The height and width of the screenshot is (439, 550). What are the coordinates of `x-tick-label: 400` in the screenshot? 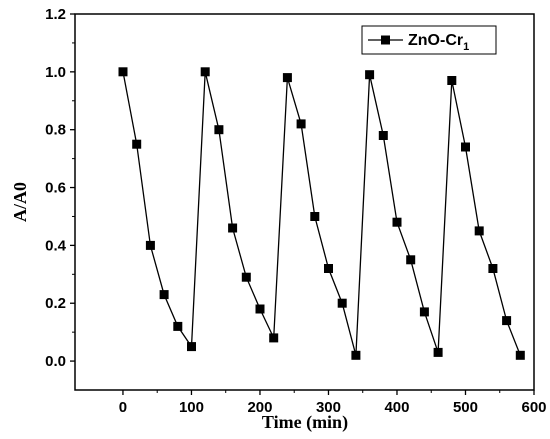 It's located at (396, 407).